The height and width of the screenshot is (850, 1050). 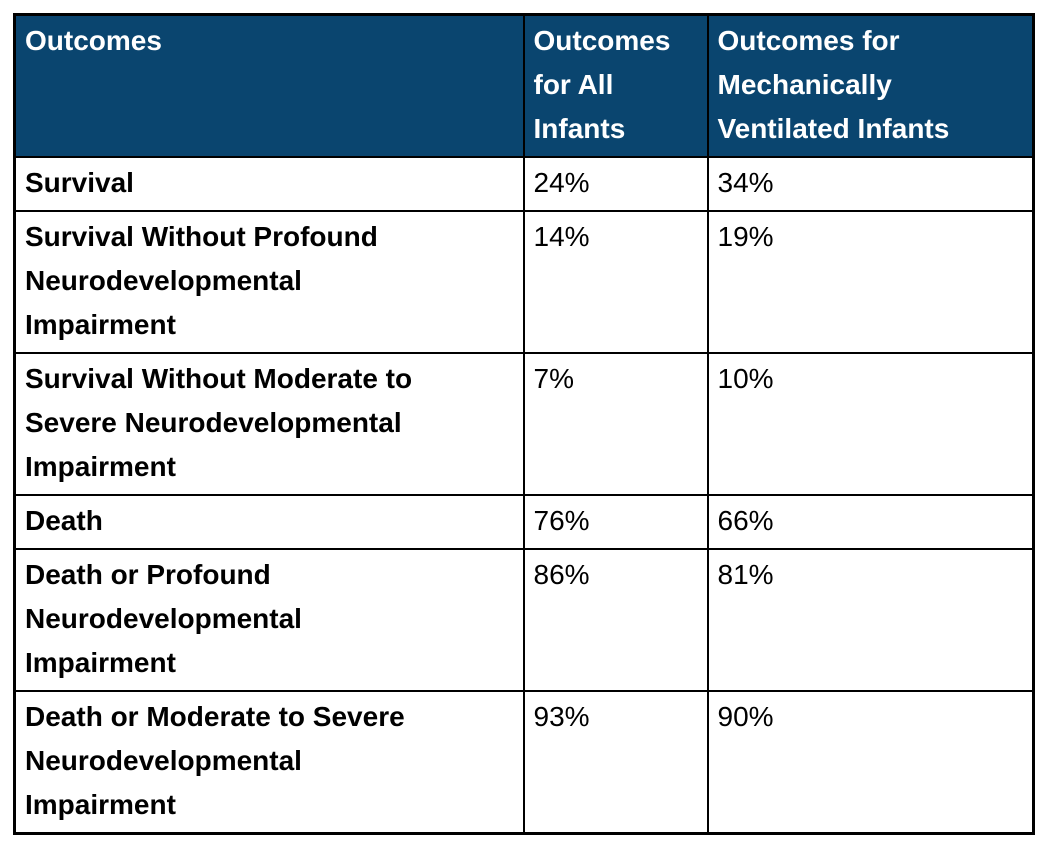 I want to click on ventilated-value: 66%, so click(x=870, y=522).